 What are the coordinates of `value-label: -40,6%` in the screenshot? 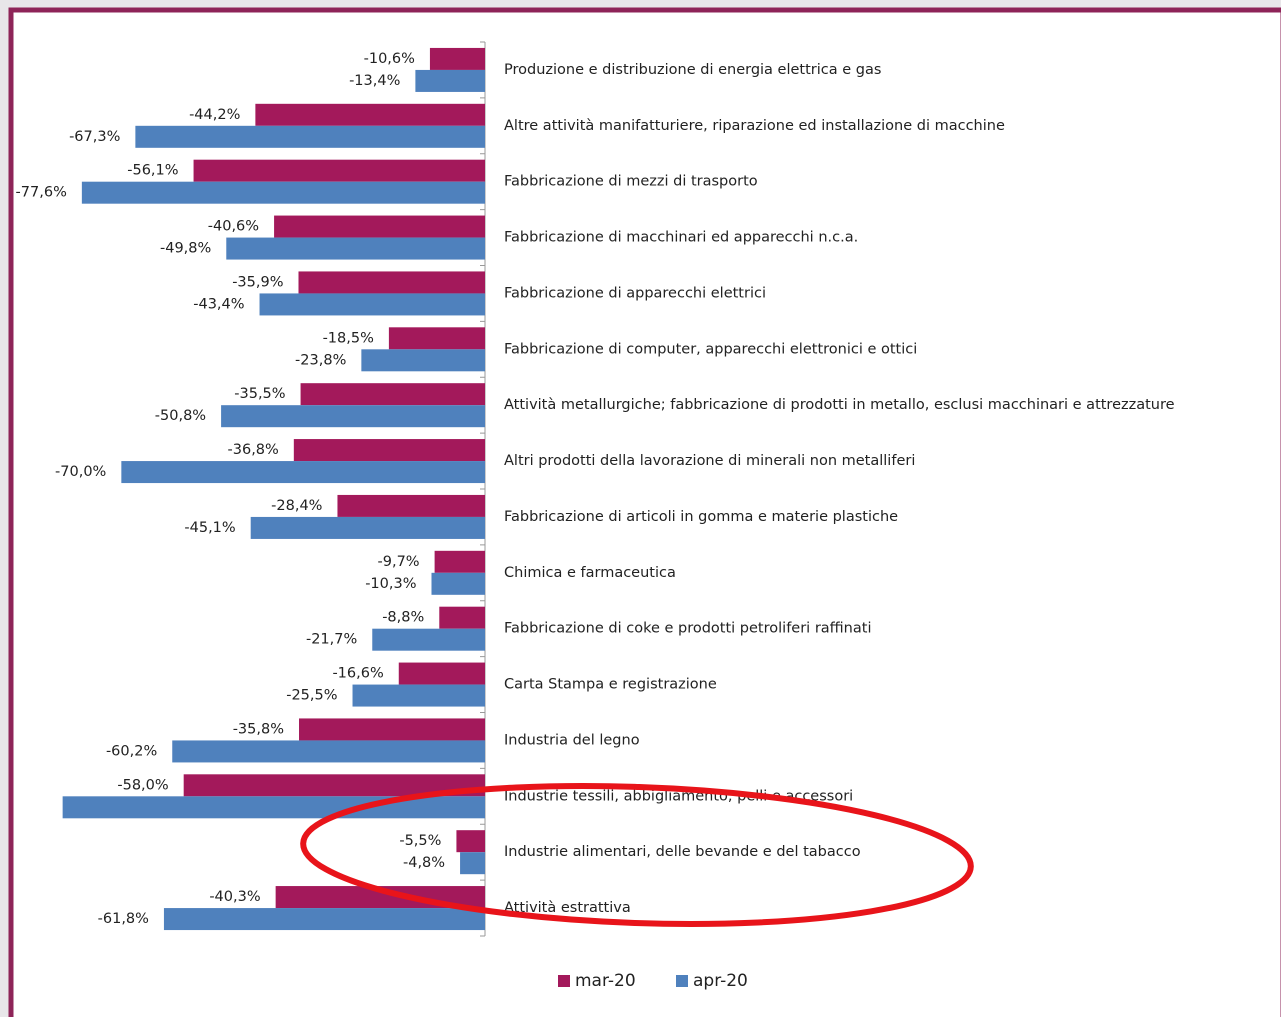 It's located at (233, 227).